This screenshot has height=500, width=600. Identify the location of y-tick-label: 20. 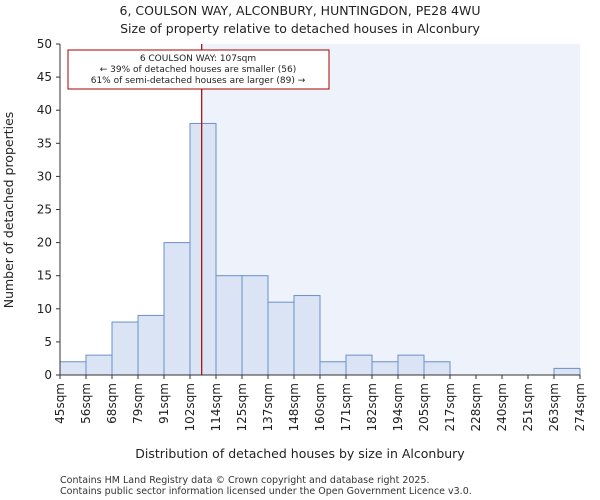
(44, 243).